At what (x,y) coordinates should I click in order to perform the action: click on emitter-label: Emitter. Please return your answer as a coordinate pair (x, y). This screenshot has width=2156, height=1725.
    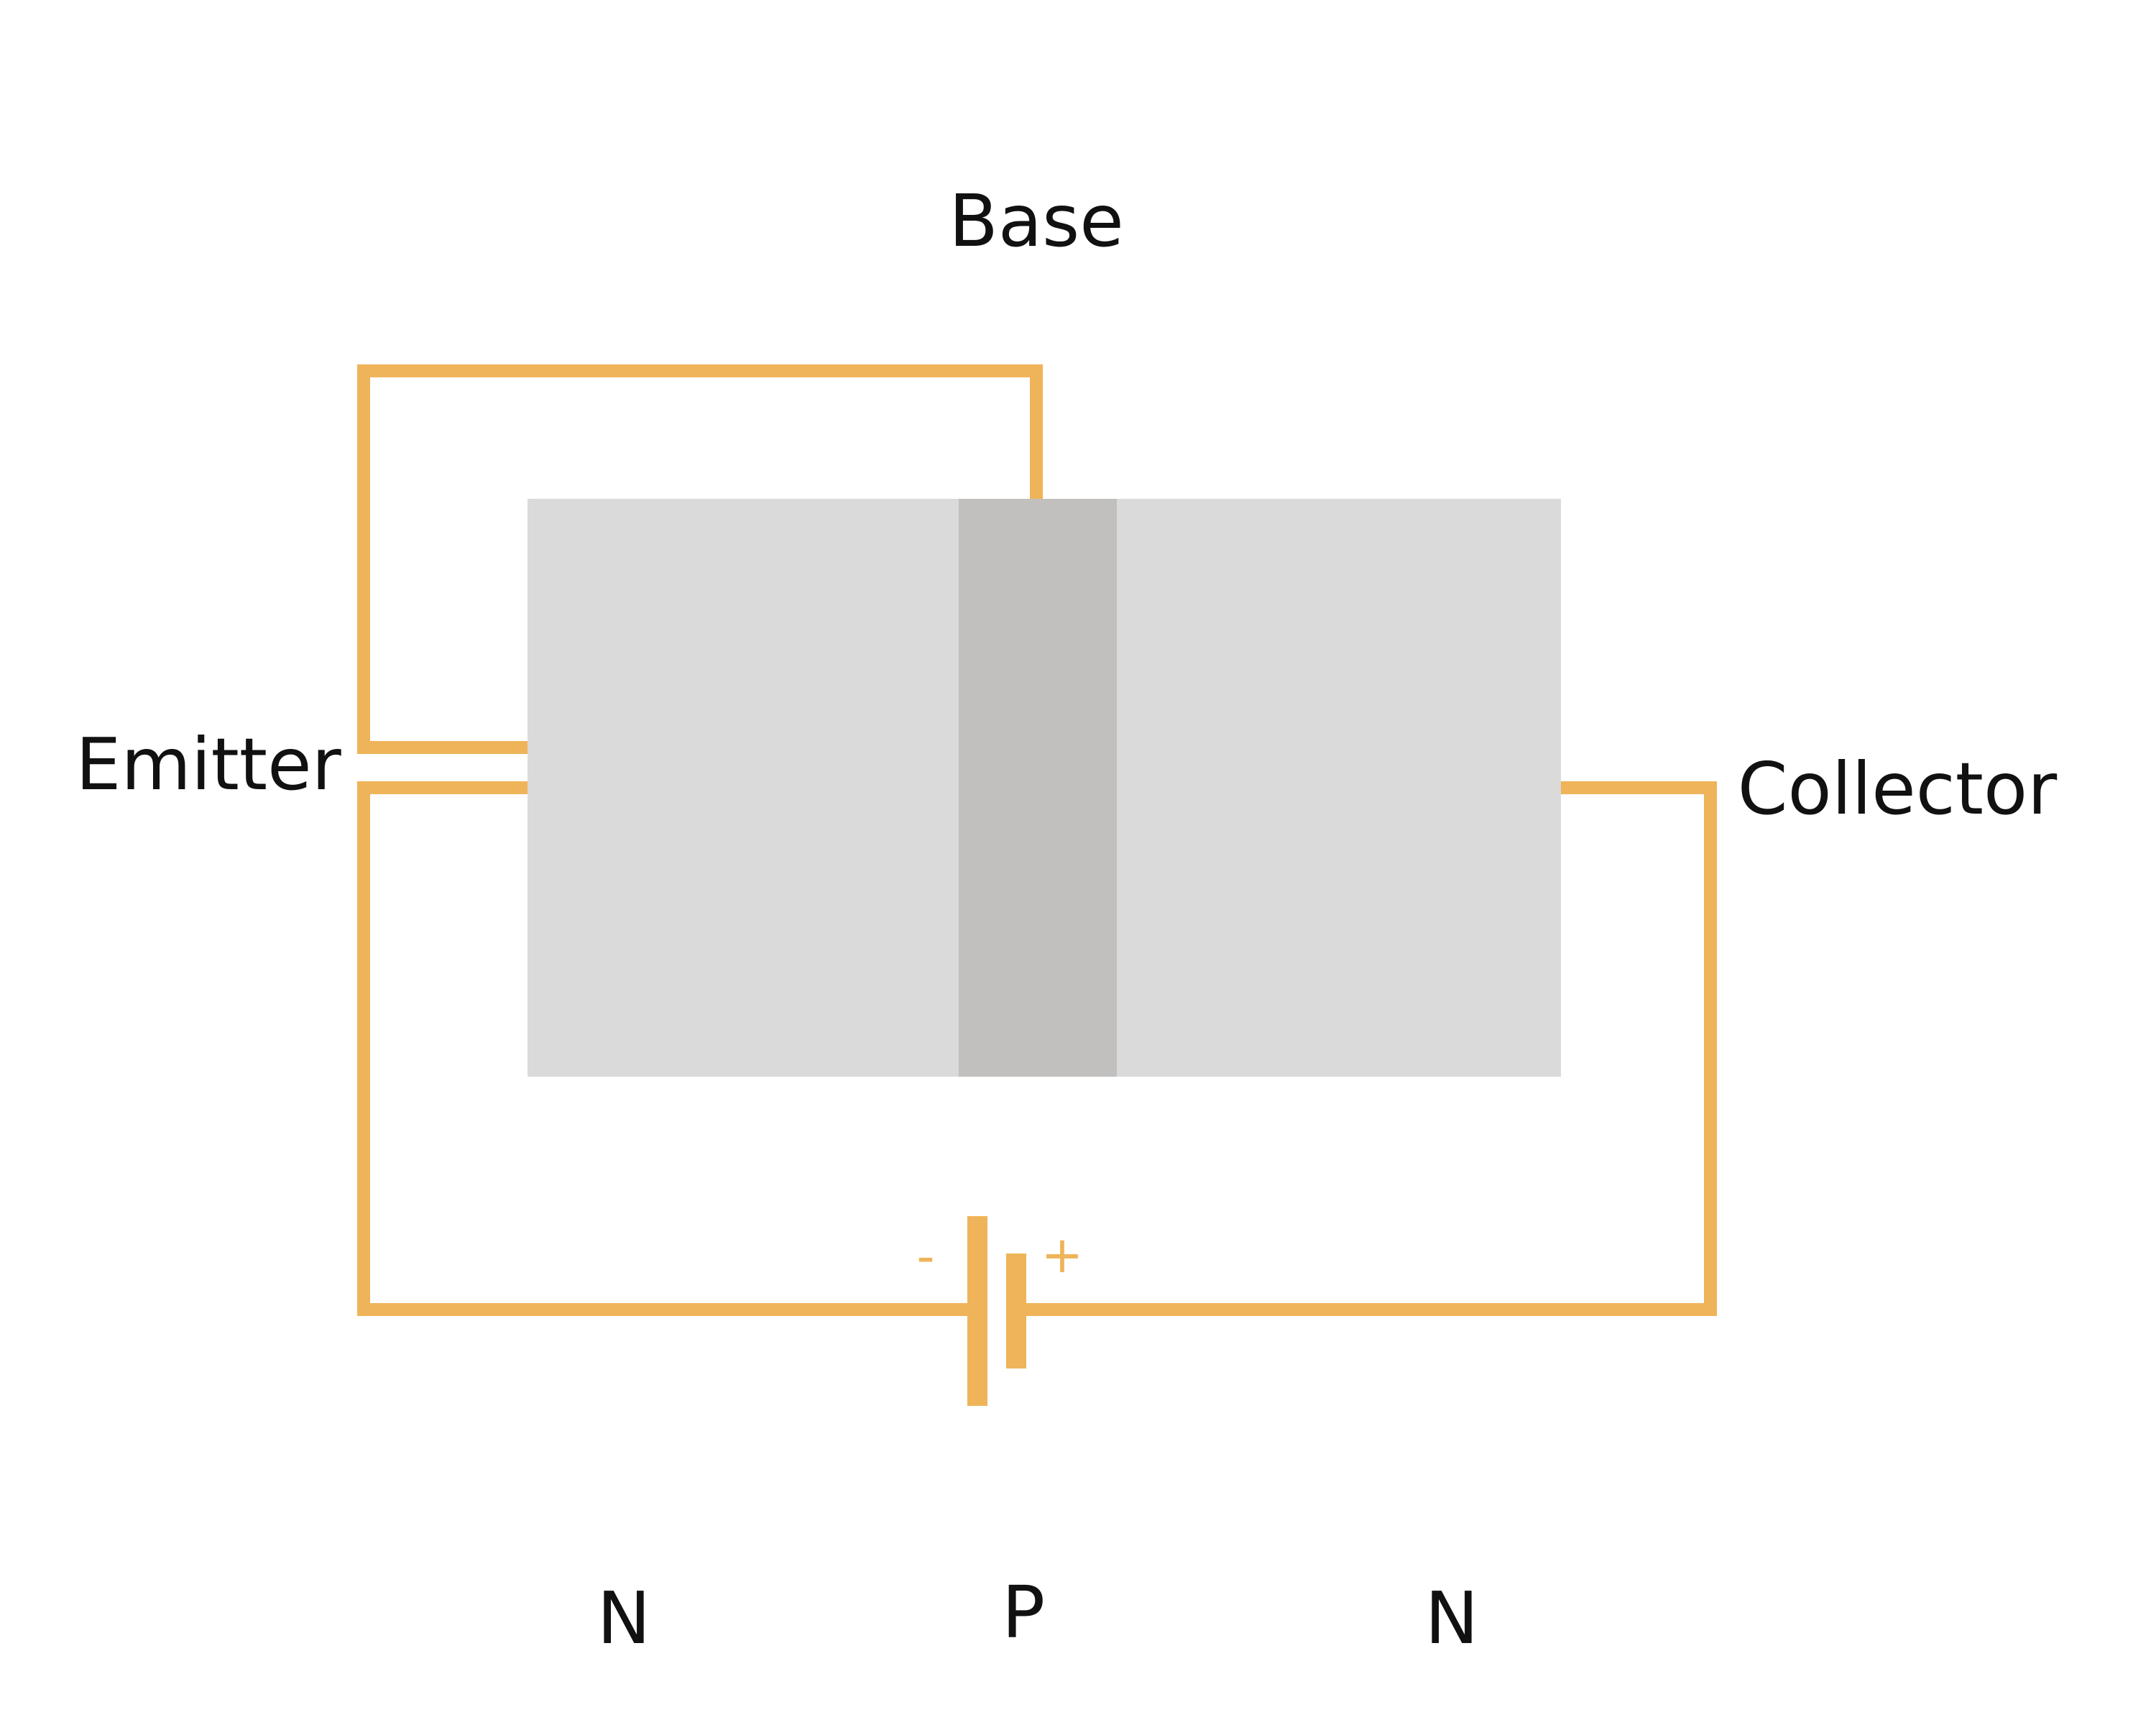
    Looking at the image, I should click on (208, 764).